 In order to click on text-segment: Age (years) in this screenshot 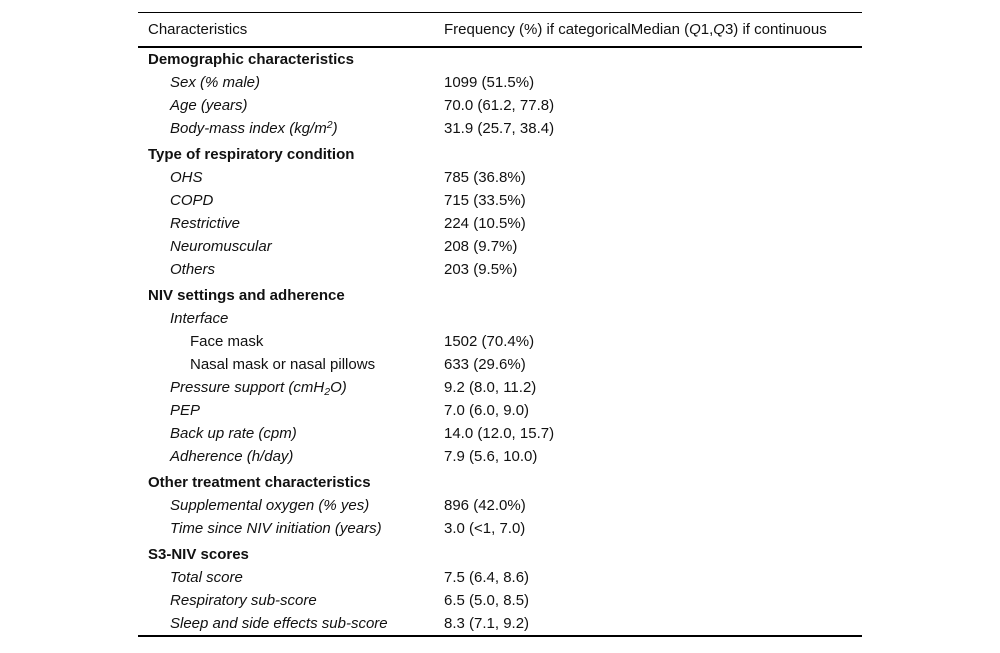, I will do `click(209, 105)`.